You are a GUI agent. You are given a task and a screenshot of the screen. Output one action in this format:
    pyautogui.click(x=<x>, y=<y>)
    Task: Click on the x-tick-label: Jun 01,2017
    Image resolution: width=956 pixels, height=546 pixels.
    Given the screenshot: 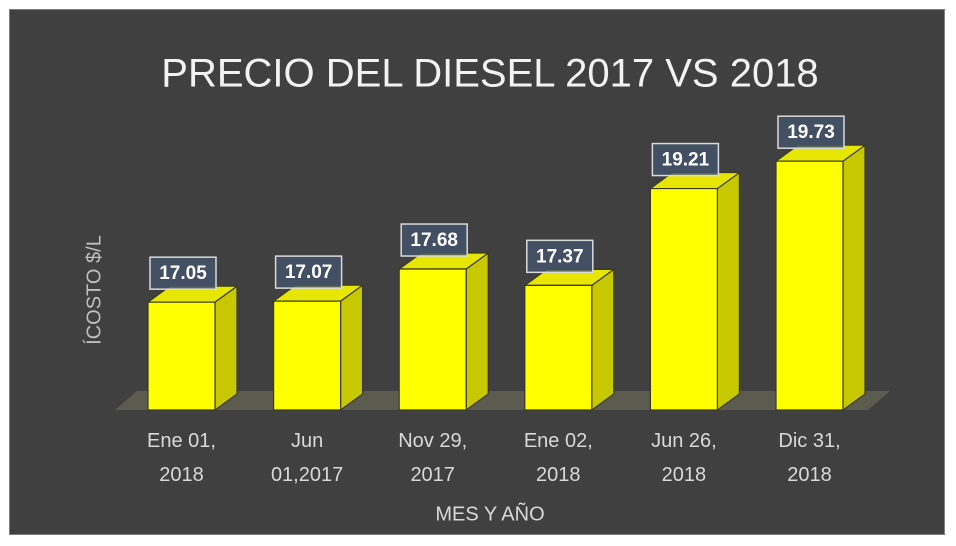 What is the action you would take?
    pyautogui.click(x=307, y=458)
    